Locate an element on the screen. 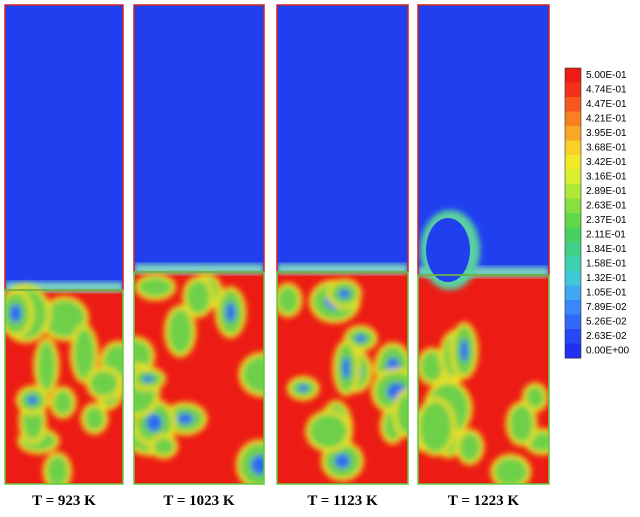 Image resolution: width=640 pixels, height=517 pixels. colorbar-label: 4.74E-01 is located at coordinates (606, 89).